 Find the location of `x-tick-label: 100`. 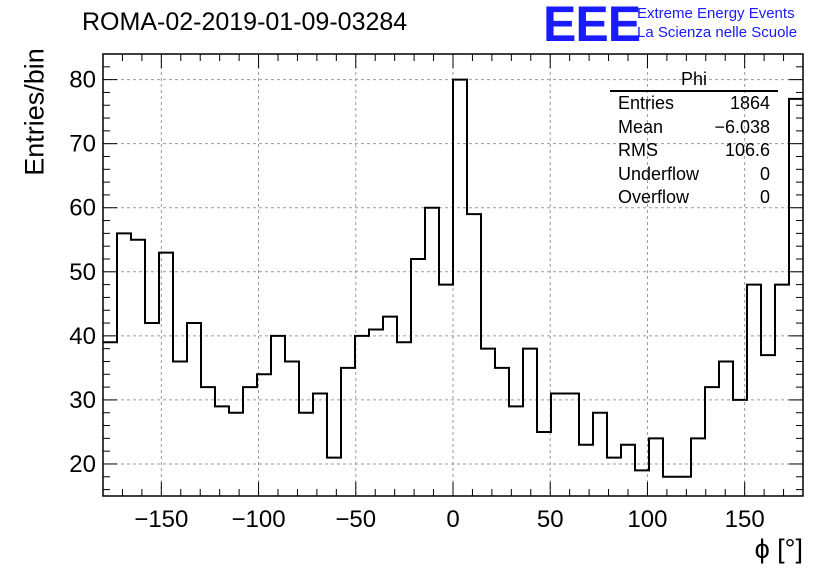

x-tick-label: 100 is located at coordinates (647, 519).